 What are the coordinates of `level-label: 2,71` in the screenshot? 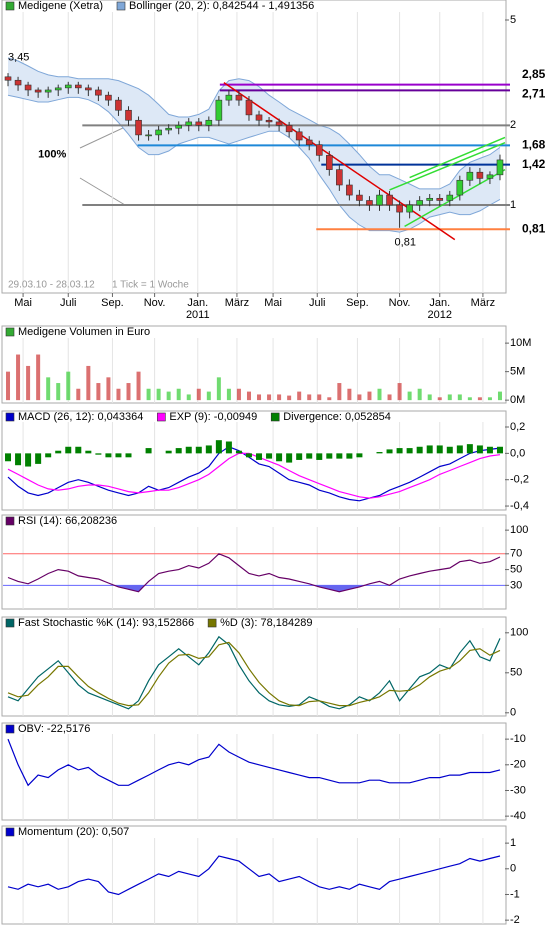 It's located at (534, 94).